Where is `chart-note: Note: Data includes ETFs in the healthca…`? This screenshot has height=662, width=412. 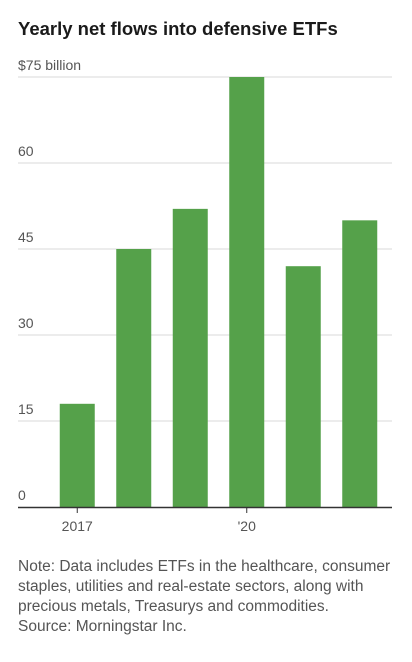
chart-note: Note: Data includes ETFs in the healthca… is located at coordinates (210, 597).